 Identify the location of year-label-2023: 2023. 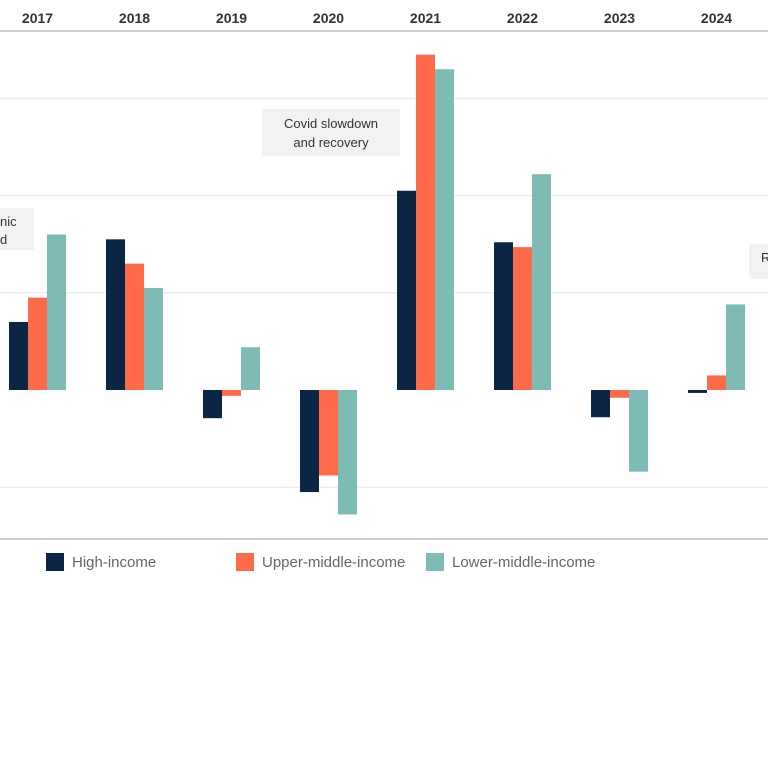
(619, 18).